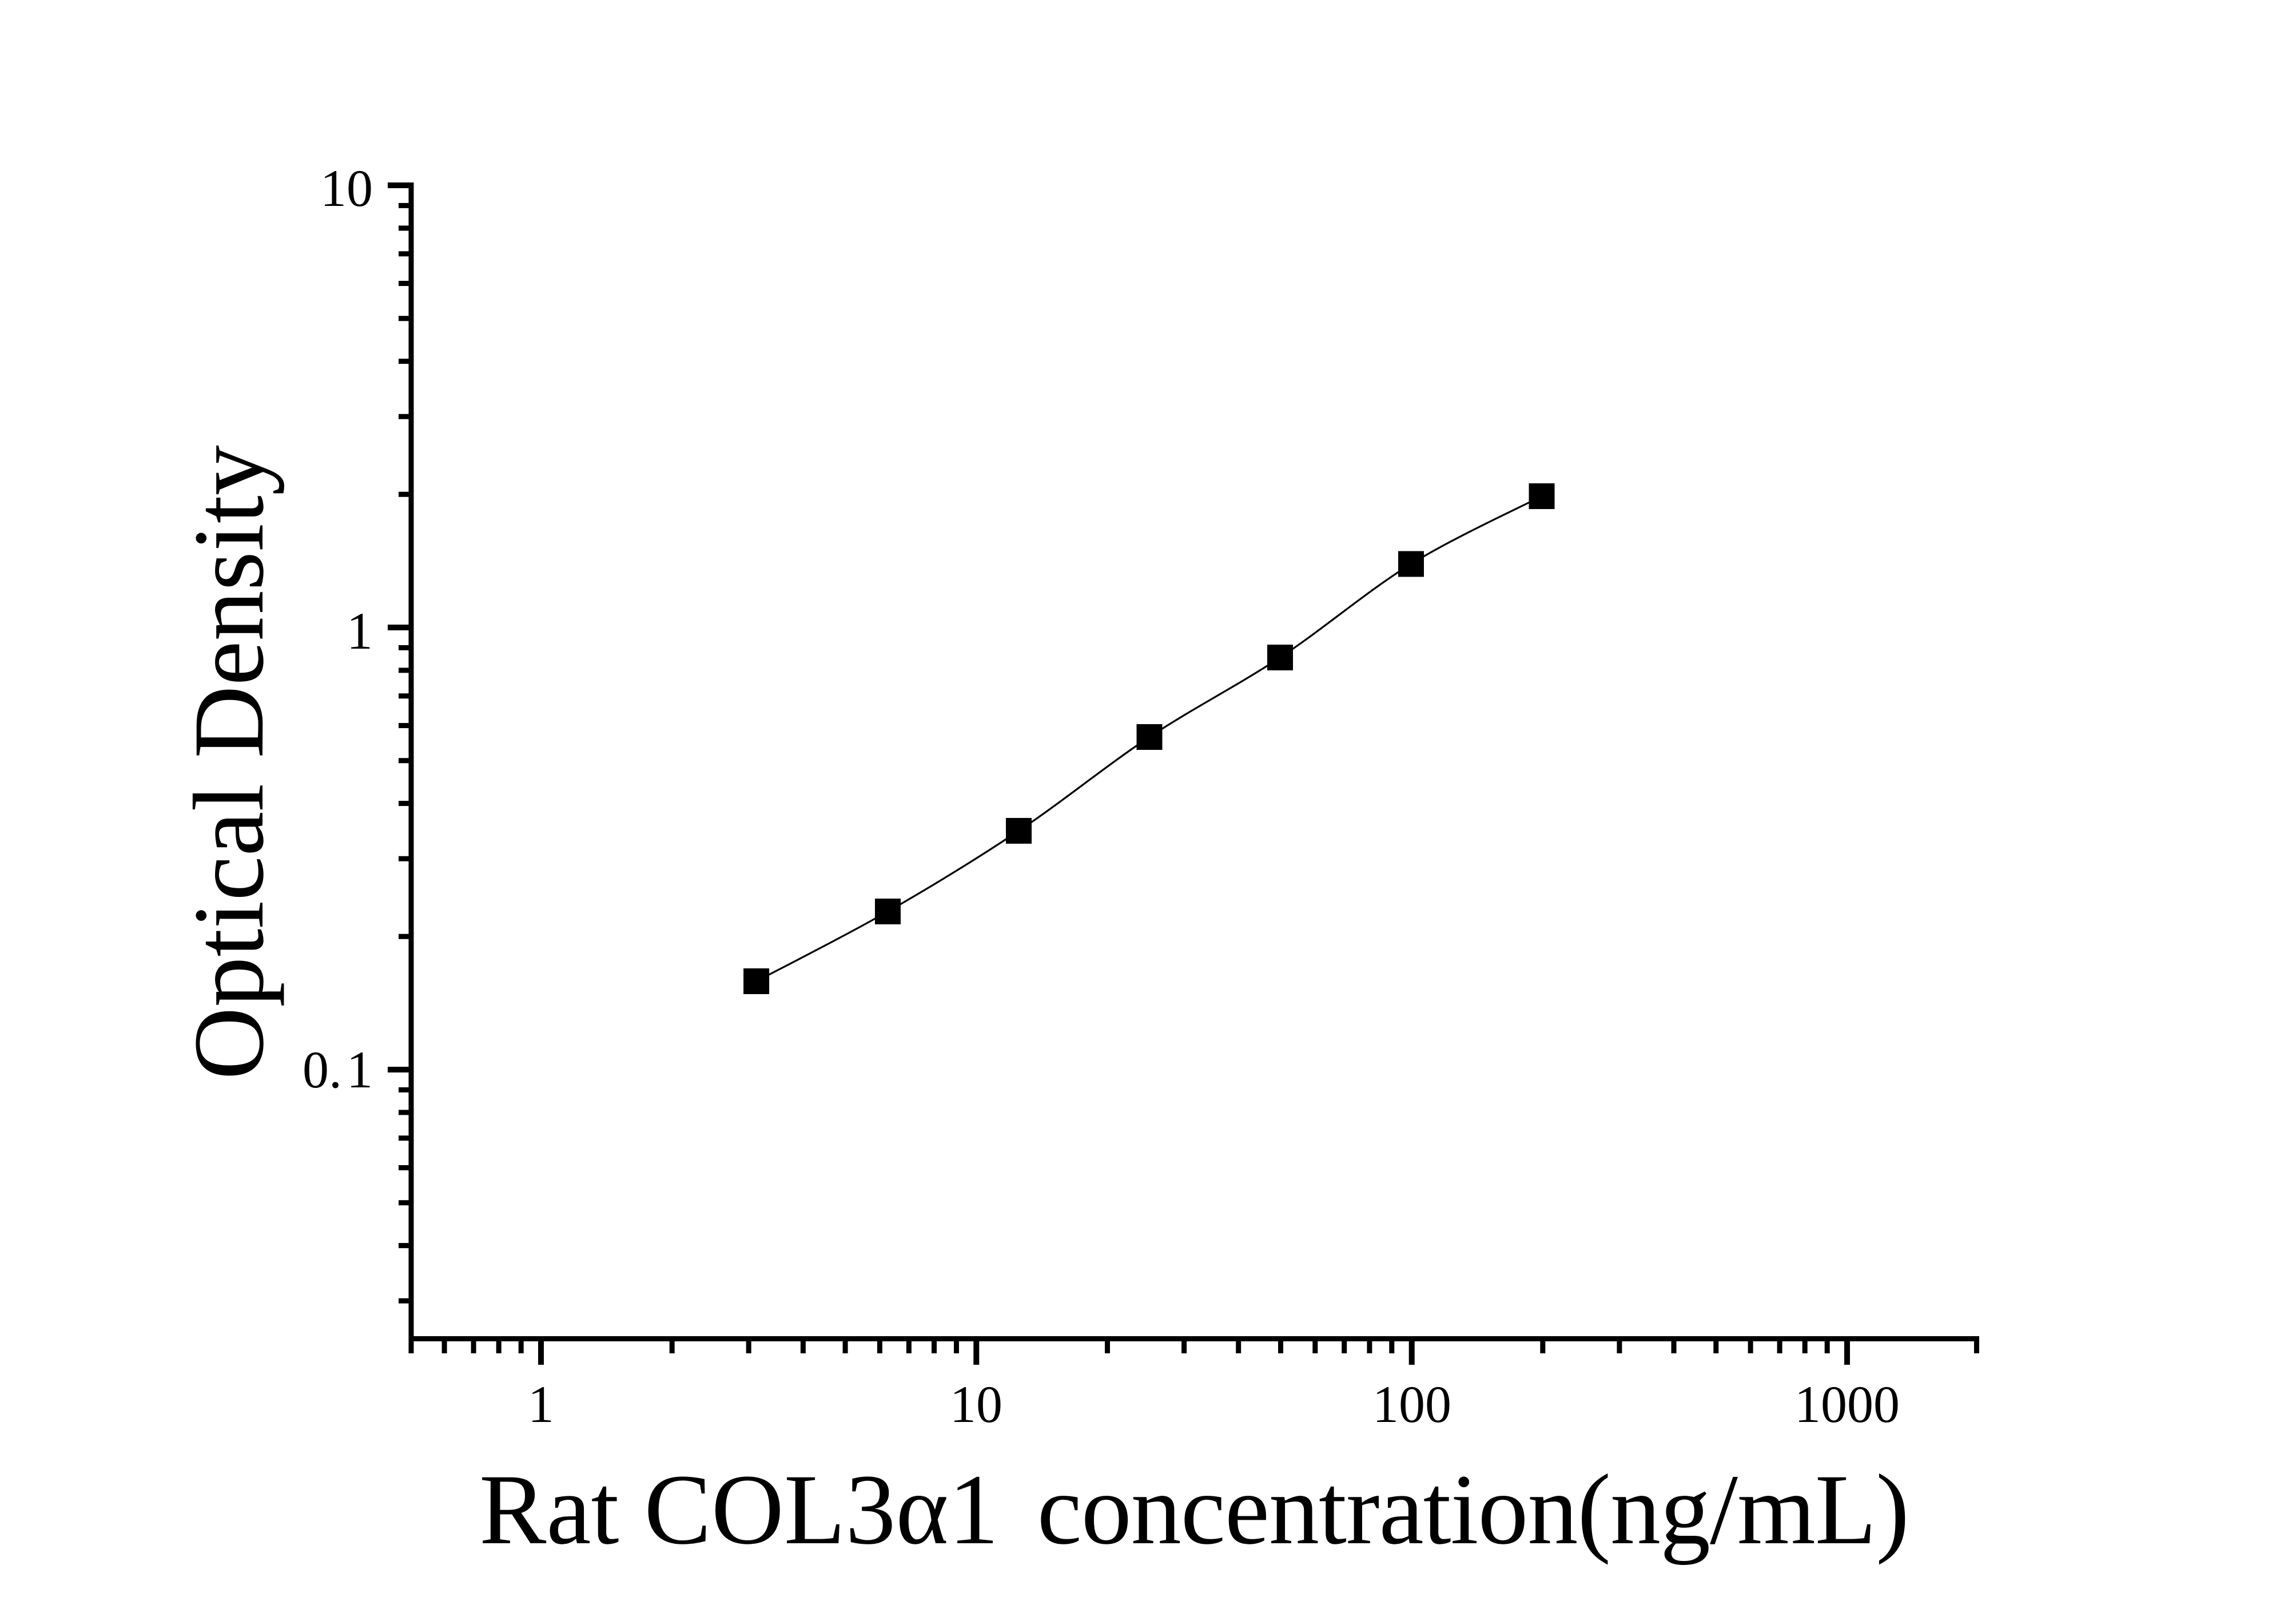 Image resolution: width=2296 pixels, height=1605 pixels. Describe the element at coordinates (1411, 1404) in the screenshot. I see `svg-text: 100` at that location.